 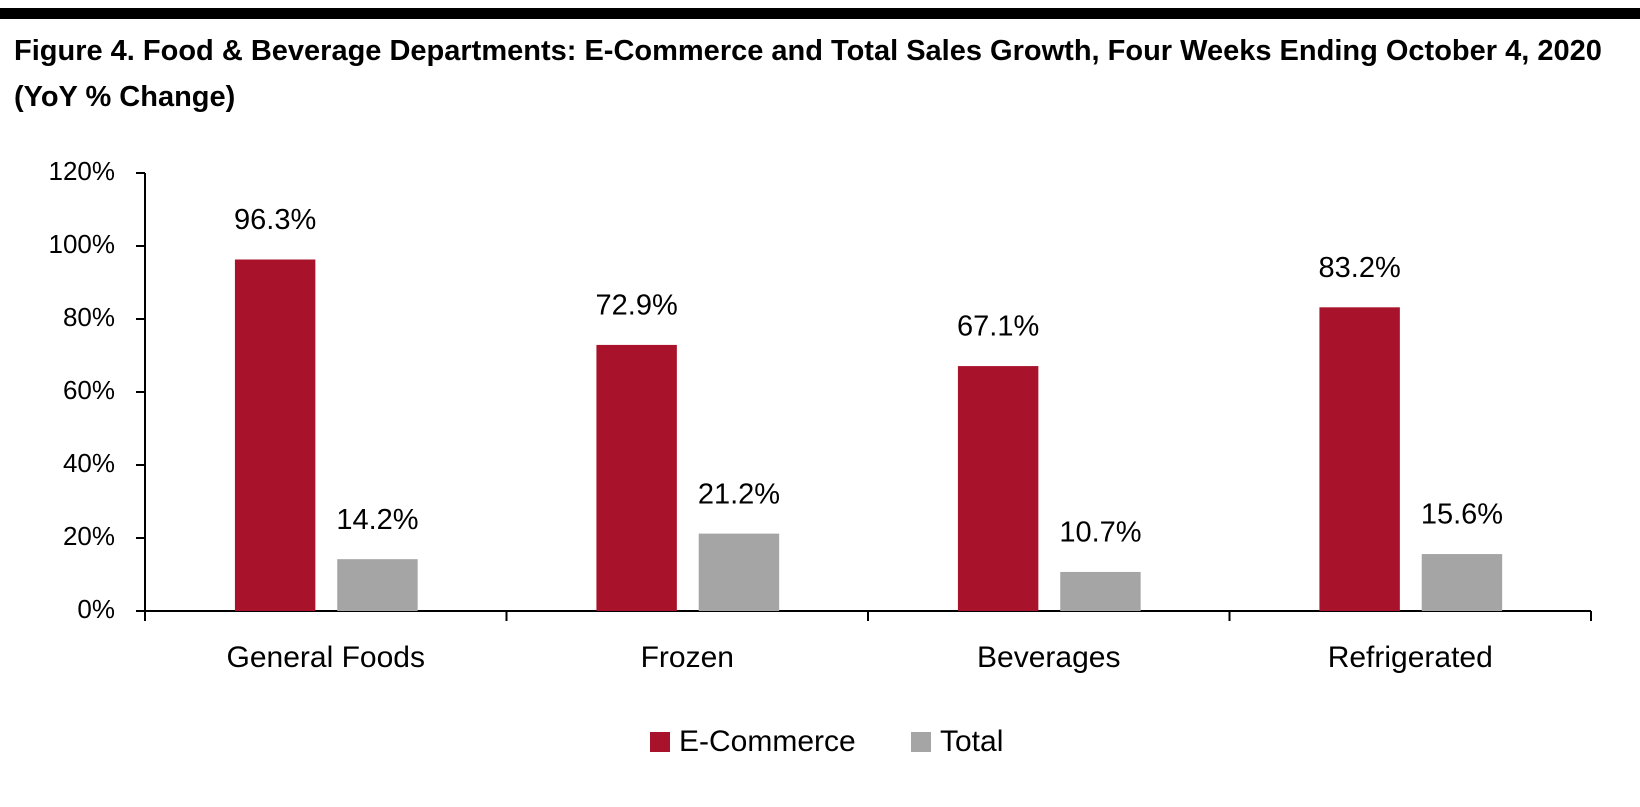 What do you see at coordinates (96, 609) in the screenshot?
I see `y-tick-label: 0%` at bounding box center [96, 609].